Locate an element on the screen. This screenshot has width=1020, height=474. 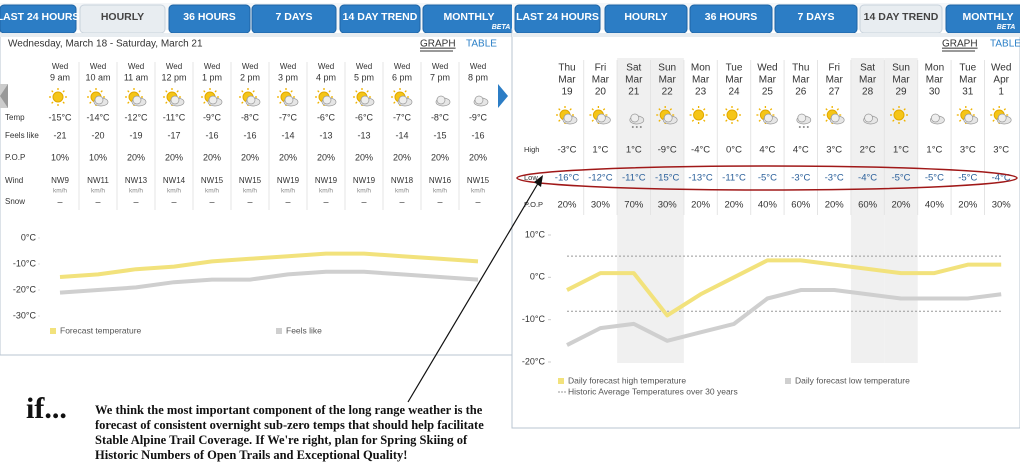
feels-like-line is located at coordinates (269, 282).